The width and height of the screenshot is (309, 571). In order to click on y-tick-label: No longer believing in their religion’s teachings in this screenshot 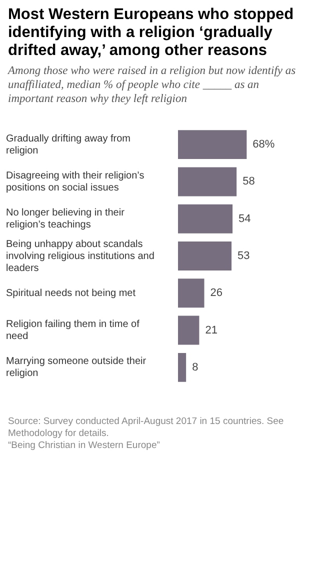, I will do `click(66, 219)`.